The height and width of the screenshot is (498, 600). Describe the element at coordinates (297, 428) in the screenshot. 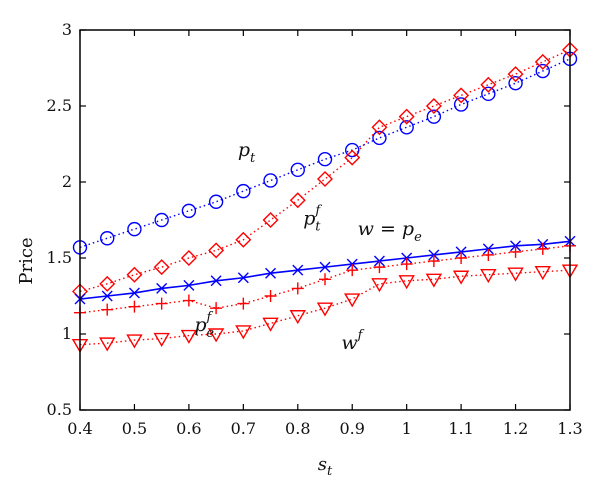

I see `x-tick-label: 0.8` at that location.